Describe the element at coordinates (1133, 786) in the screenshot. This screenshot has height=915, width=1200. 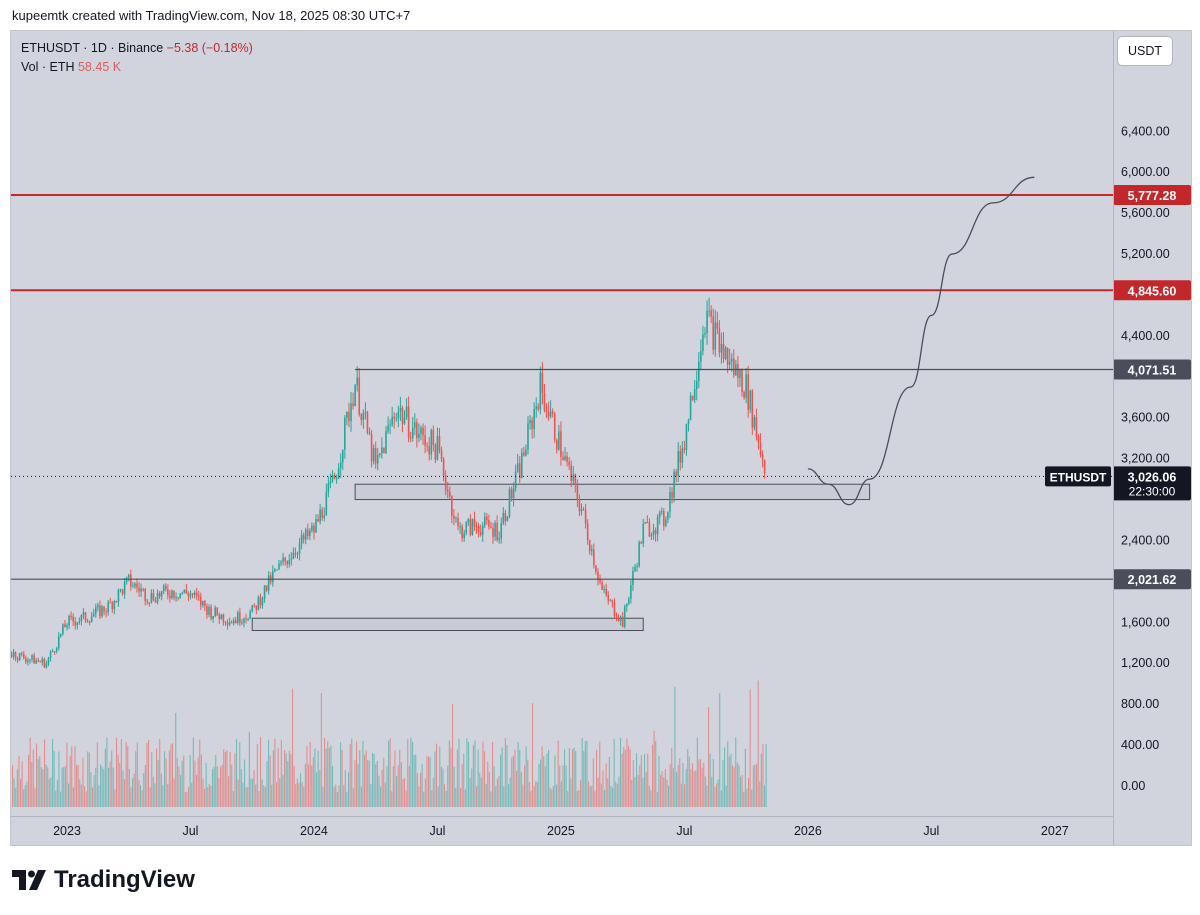
I see `price-tick-label: 0.00` at that location.